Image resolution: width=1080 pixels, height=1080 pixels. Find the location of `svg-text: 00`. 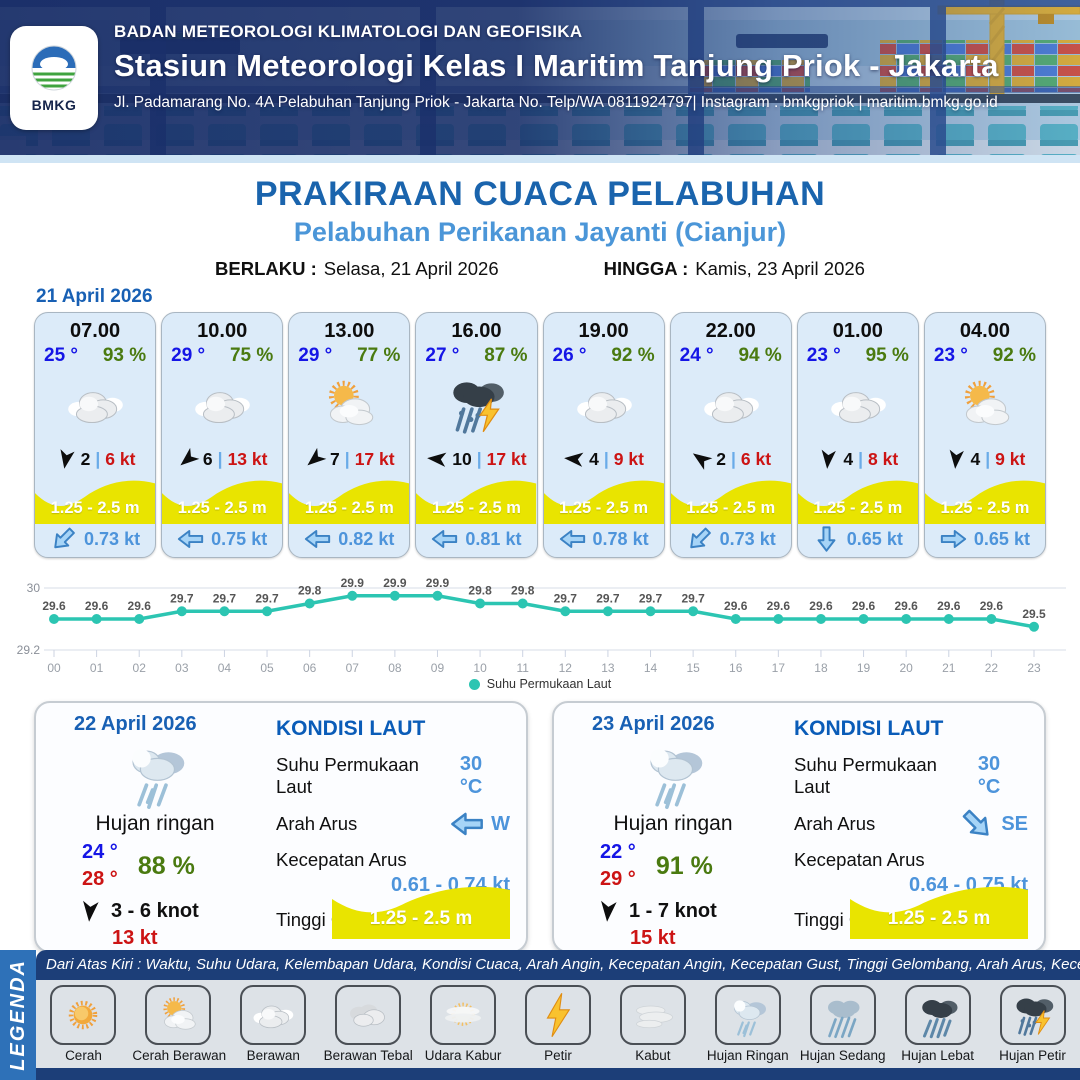

svg-text: 00 is located at coordinates (54, 668).